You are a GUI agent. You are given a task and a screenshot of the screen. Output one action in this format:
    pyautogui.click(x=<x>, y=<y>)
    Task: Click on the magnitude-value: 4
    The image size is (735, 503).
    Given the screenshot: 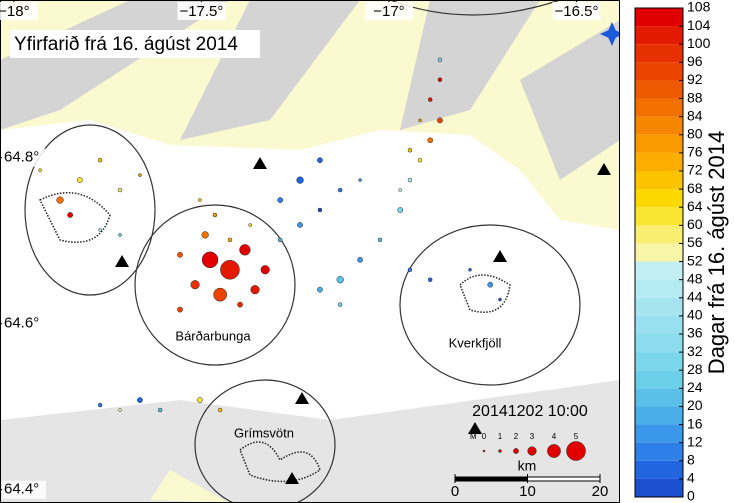 What is the action you would take?
    pyautogui.click(x=554, y=436)
    